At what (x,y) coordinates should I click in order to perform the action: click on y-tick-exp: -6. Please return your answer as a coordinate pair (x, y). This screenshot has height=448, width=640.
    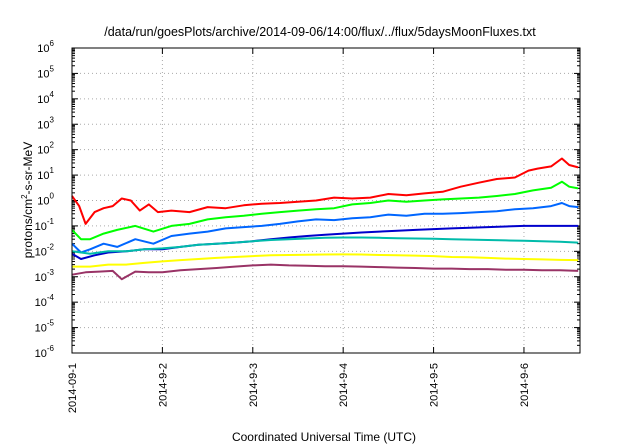
    Looking at the image, I should click on (51, 348).